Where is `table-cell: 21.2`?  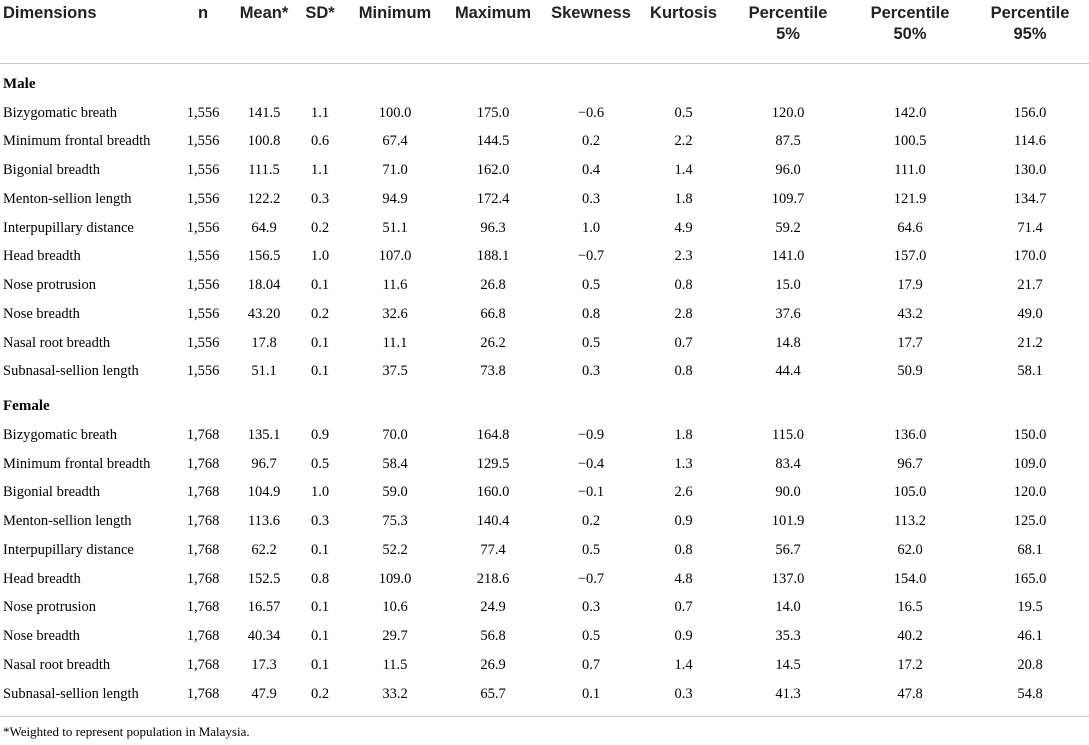 table-cell: 21.2 is located at coordinates (1030, 342).